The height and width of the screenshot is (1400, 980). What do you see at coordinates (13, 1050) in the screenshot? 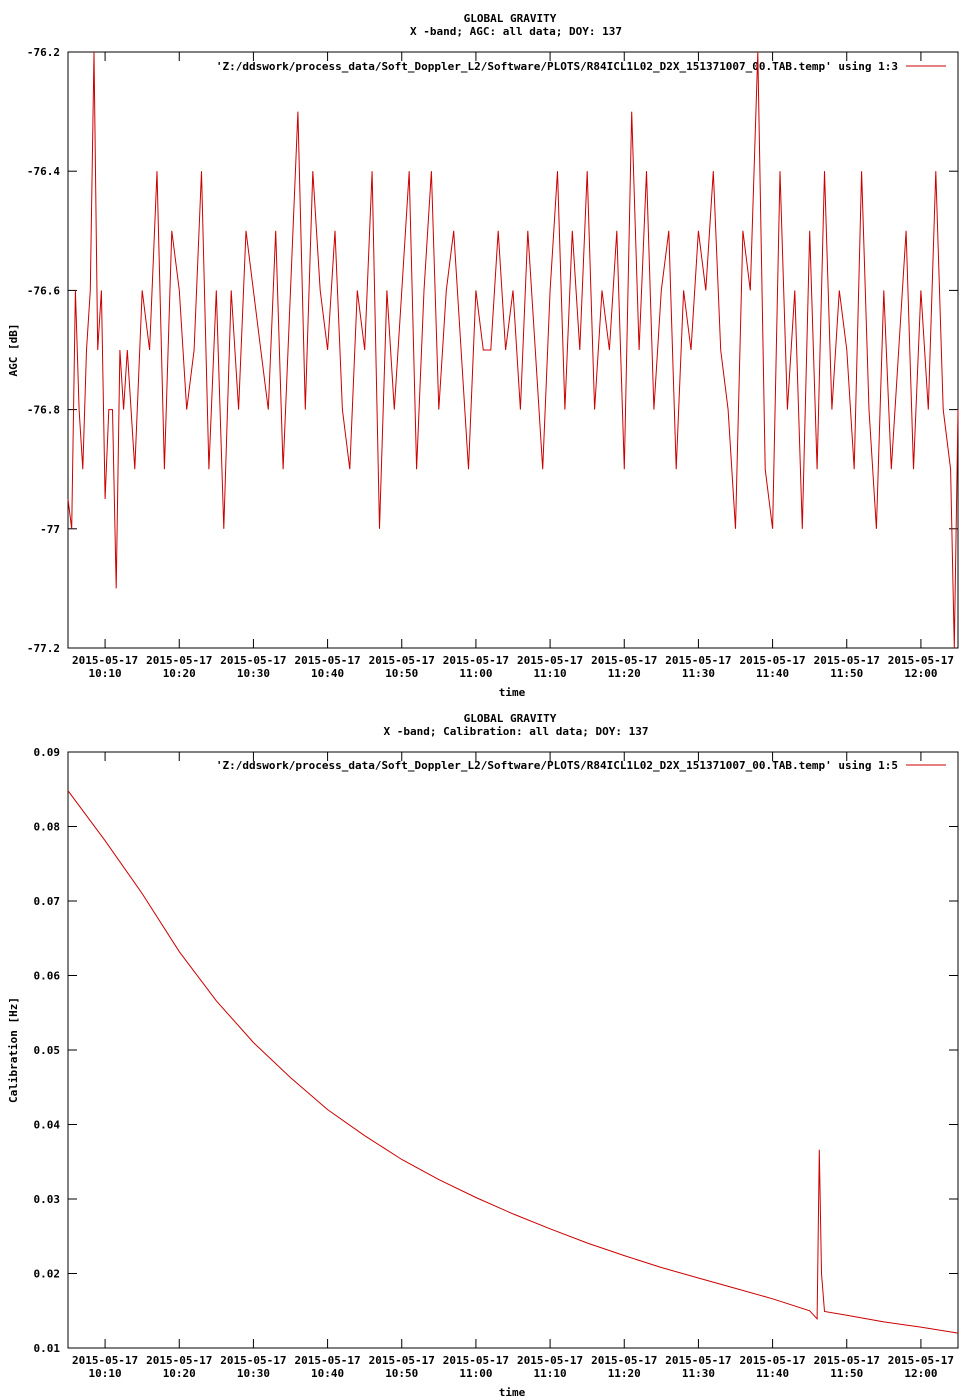
I see `y-axis-label: Calibration [Hz]` at bounding box center [13, 1050].